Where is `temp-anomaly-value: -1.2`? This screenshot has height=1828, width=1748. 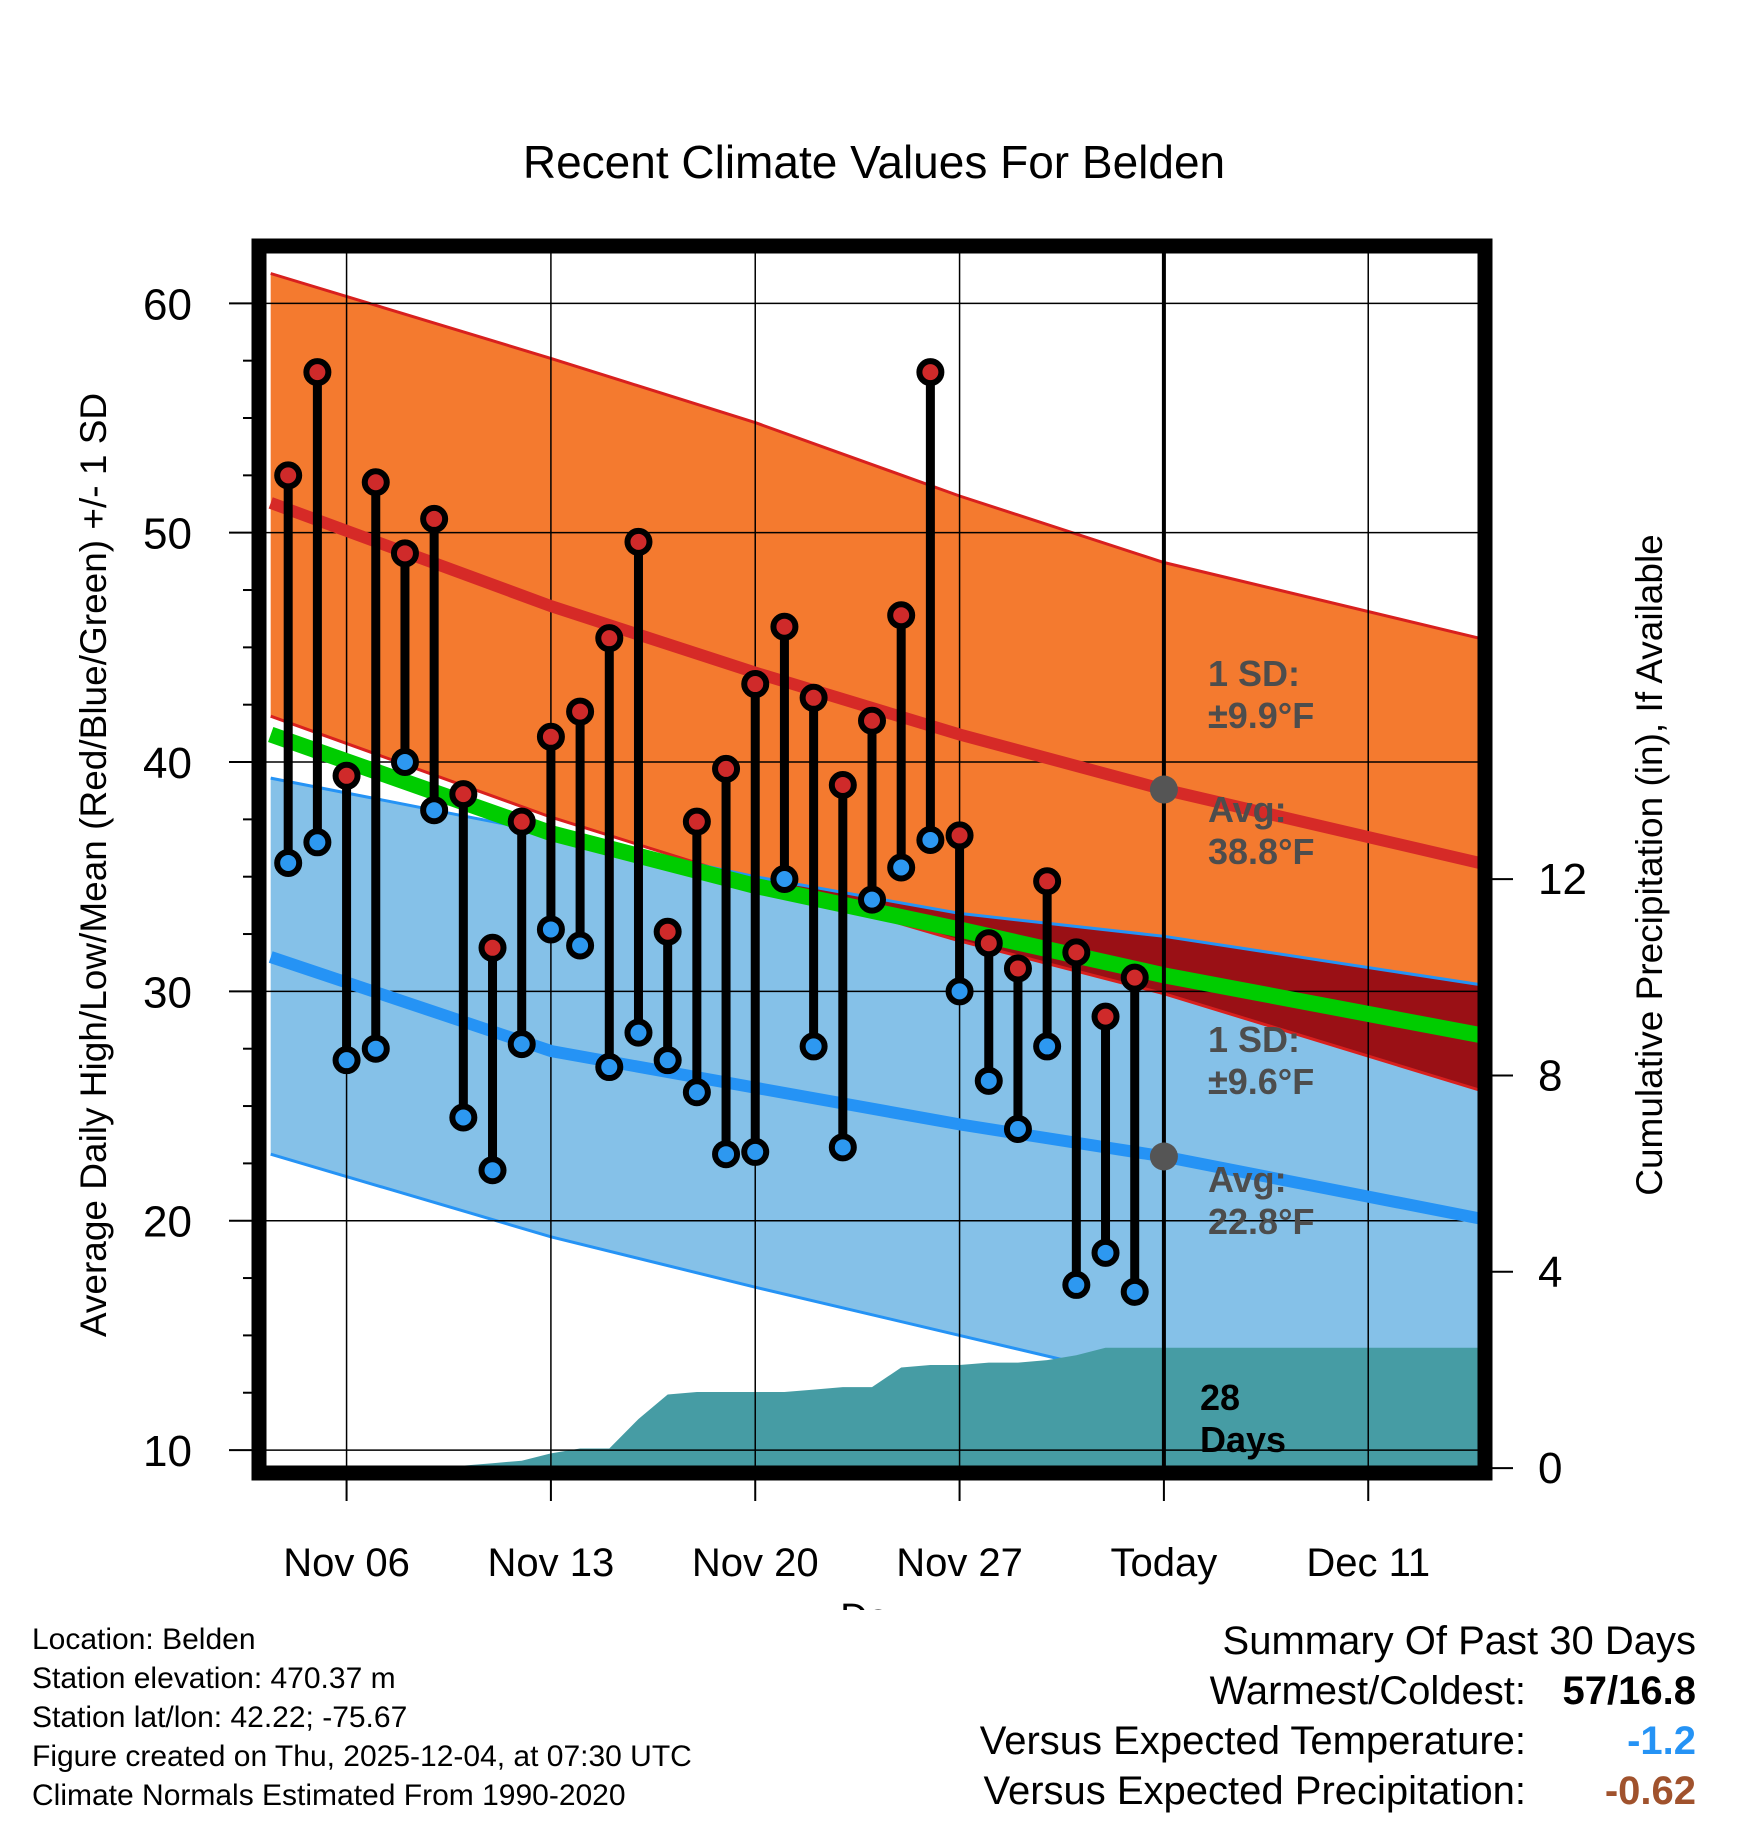 temp-anomaly-value: -1.2 is located at coordinates (1661, 1741).